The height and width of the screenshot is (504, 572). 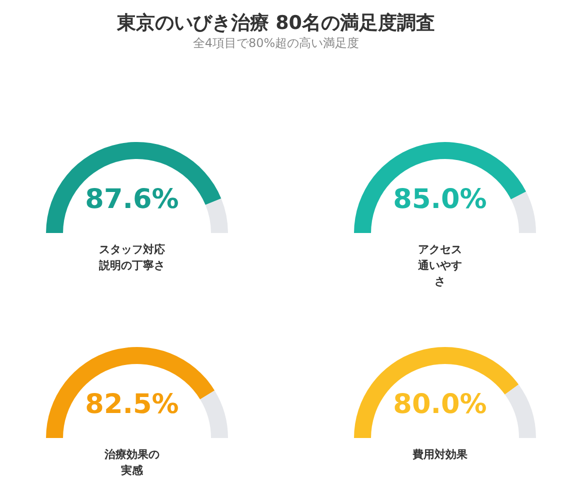 I want to click on text: アクセス通いやすさ, so click(x=440, y=266).